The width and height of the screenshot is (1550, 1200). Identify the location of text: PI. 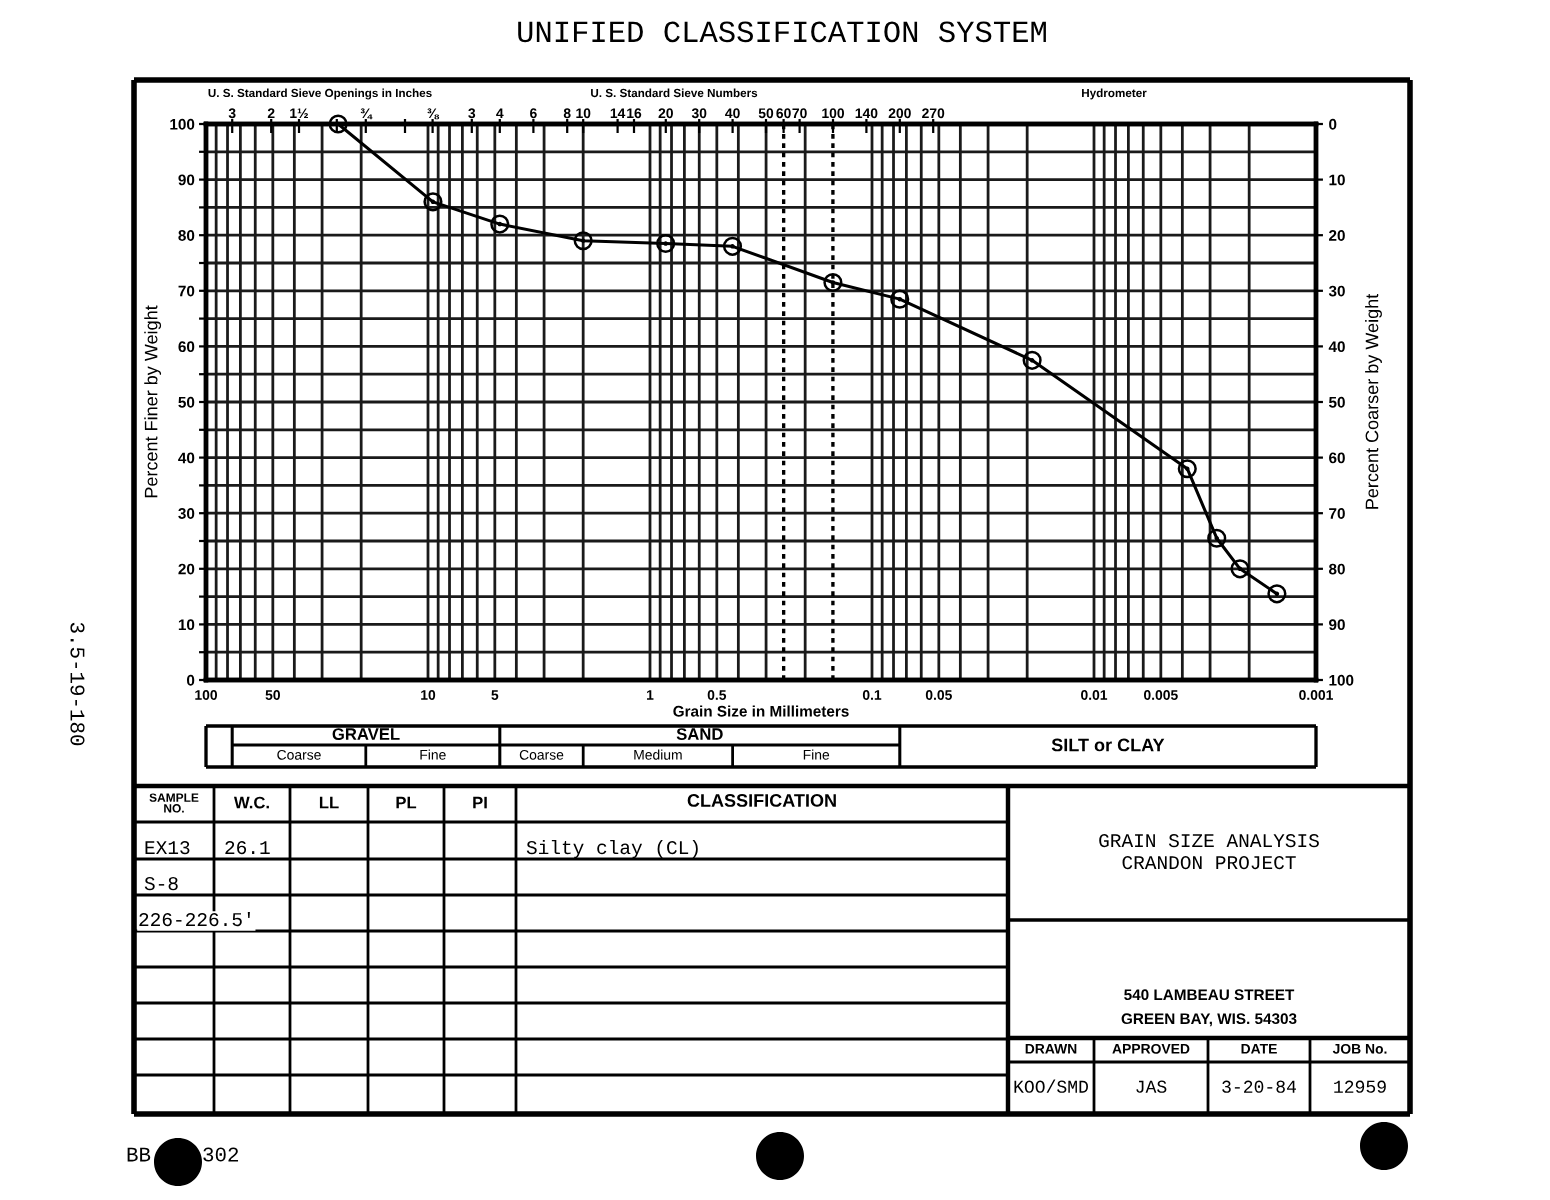
(480, 802).